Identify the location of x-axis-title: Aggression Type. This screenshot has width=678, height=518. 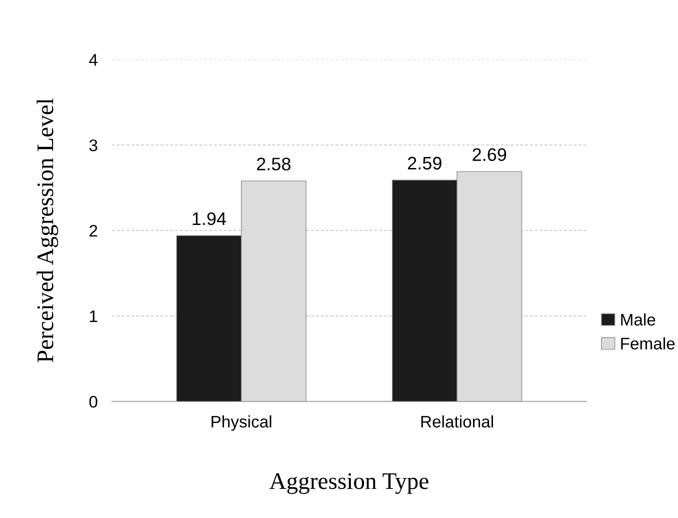
(348, 483).